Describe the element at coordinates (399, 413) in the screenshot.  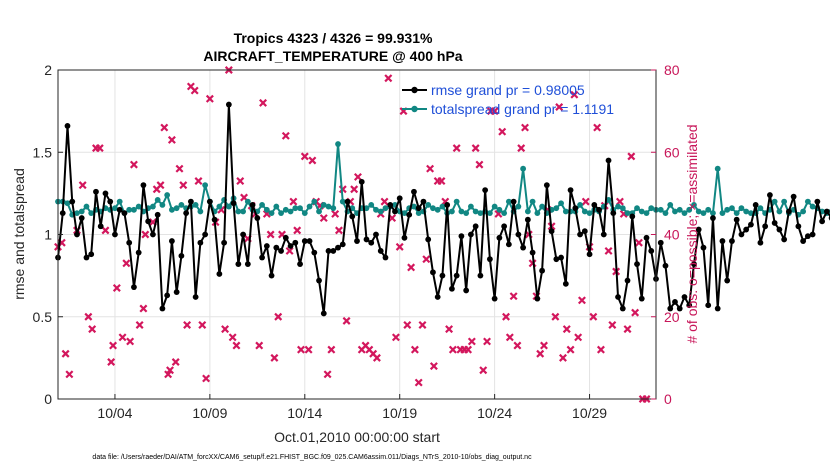
I see `x-tick-label: 10/19` at that location.